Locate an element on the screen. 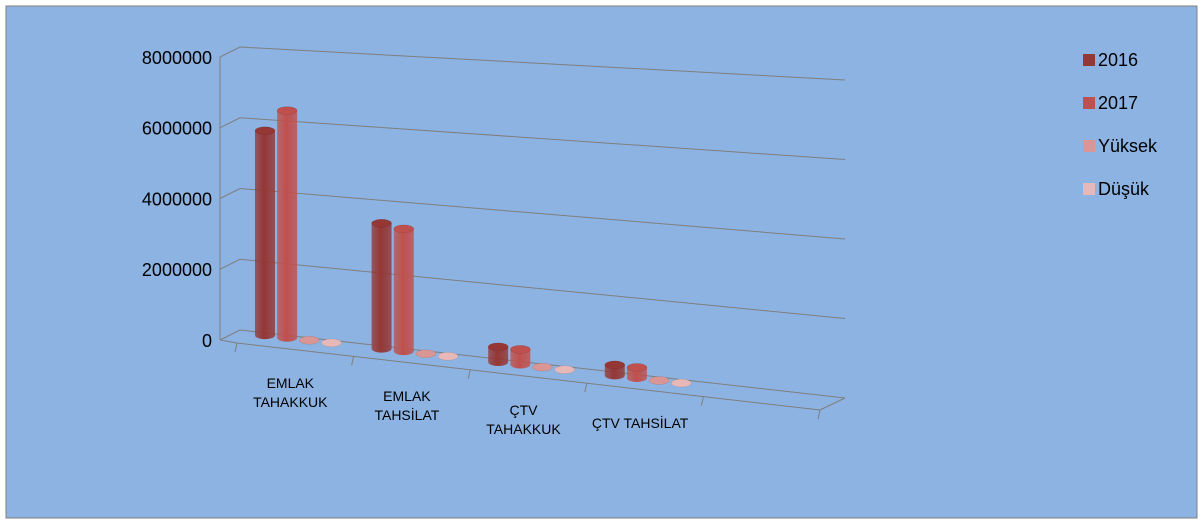  x-tick-label: EMLAK TAHSİLAT is located at coordinates (407, 406).